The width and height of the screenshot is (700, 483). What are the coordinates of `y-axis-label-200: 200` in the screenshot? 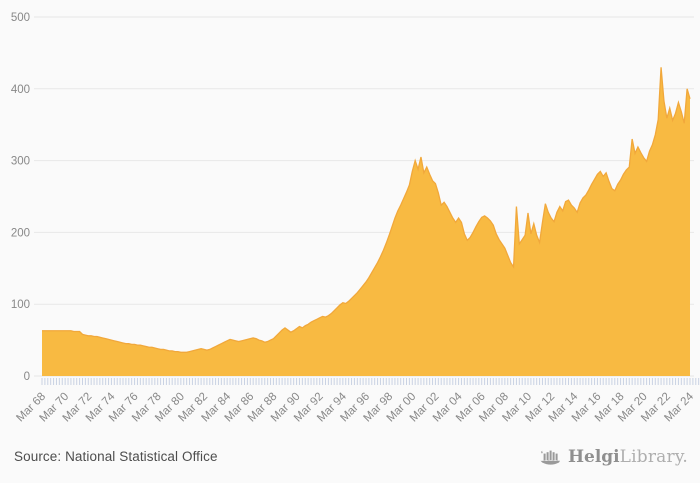 It's located at (20, 233).